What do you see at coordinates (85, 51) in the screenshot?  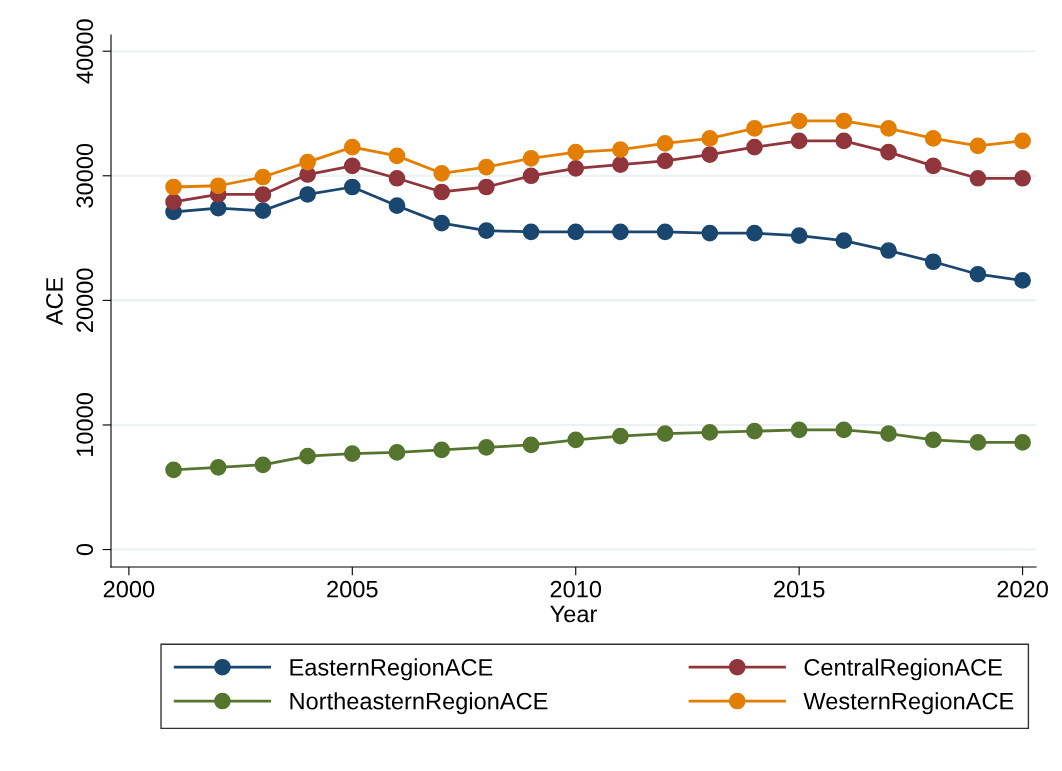 I see `y-tick-label: 40000` at bounding box center [85, 51].